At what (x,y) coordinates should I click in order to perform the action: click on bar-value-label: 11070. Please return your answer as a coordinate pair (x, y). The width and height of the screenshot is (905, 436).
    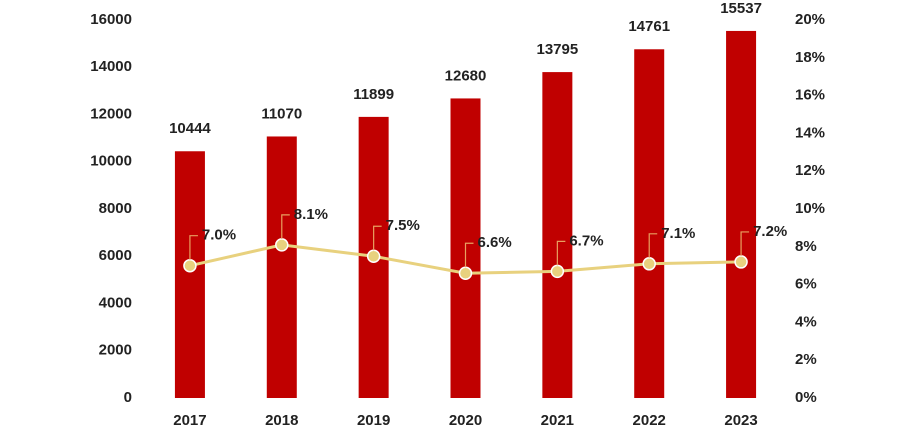
    Looking at the image, I should click on (281, 113).